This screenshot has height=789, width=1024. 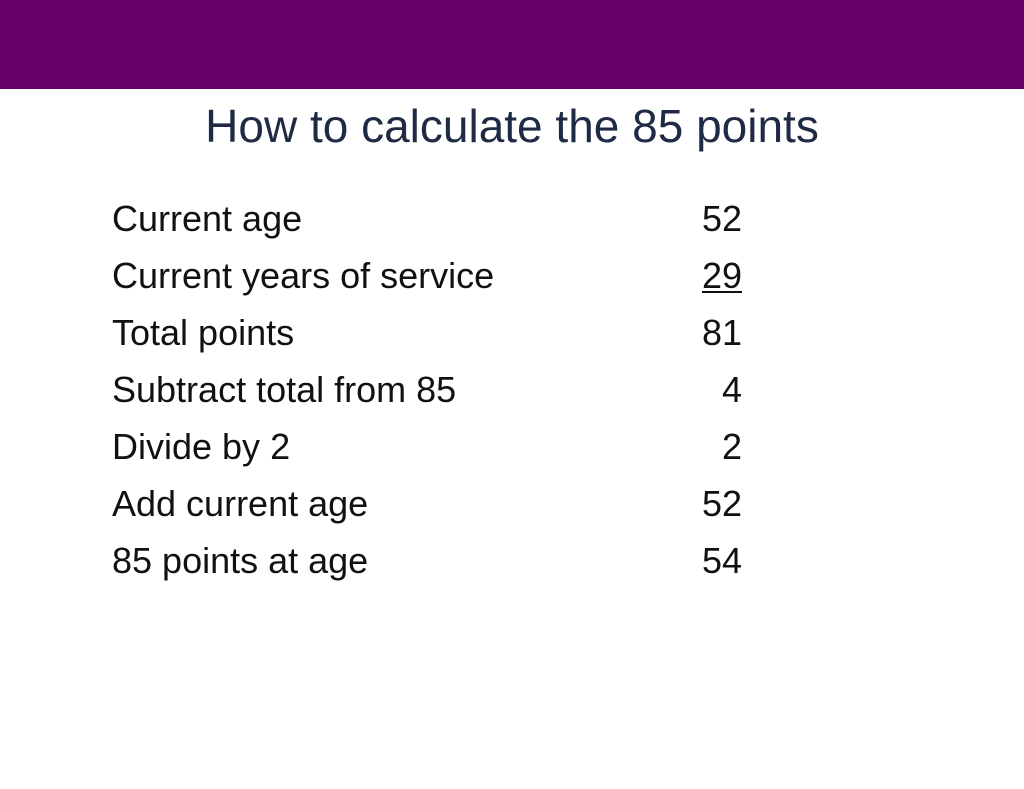 What do you see at coordinates (207, 218) in the screenshot?
I see `calc-label: Current age` at bounding box center [207, 218].